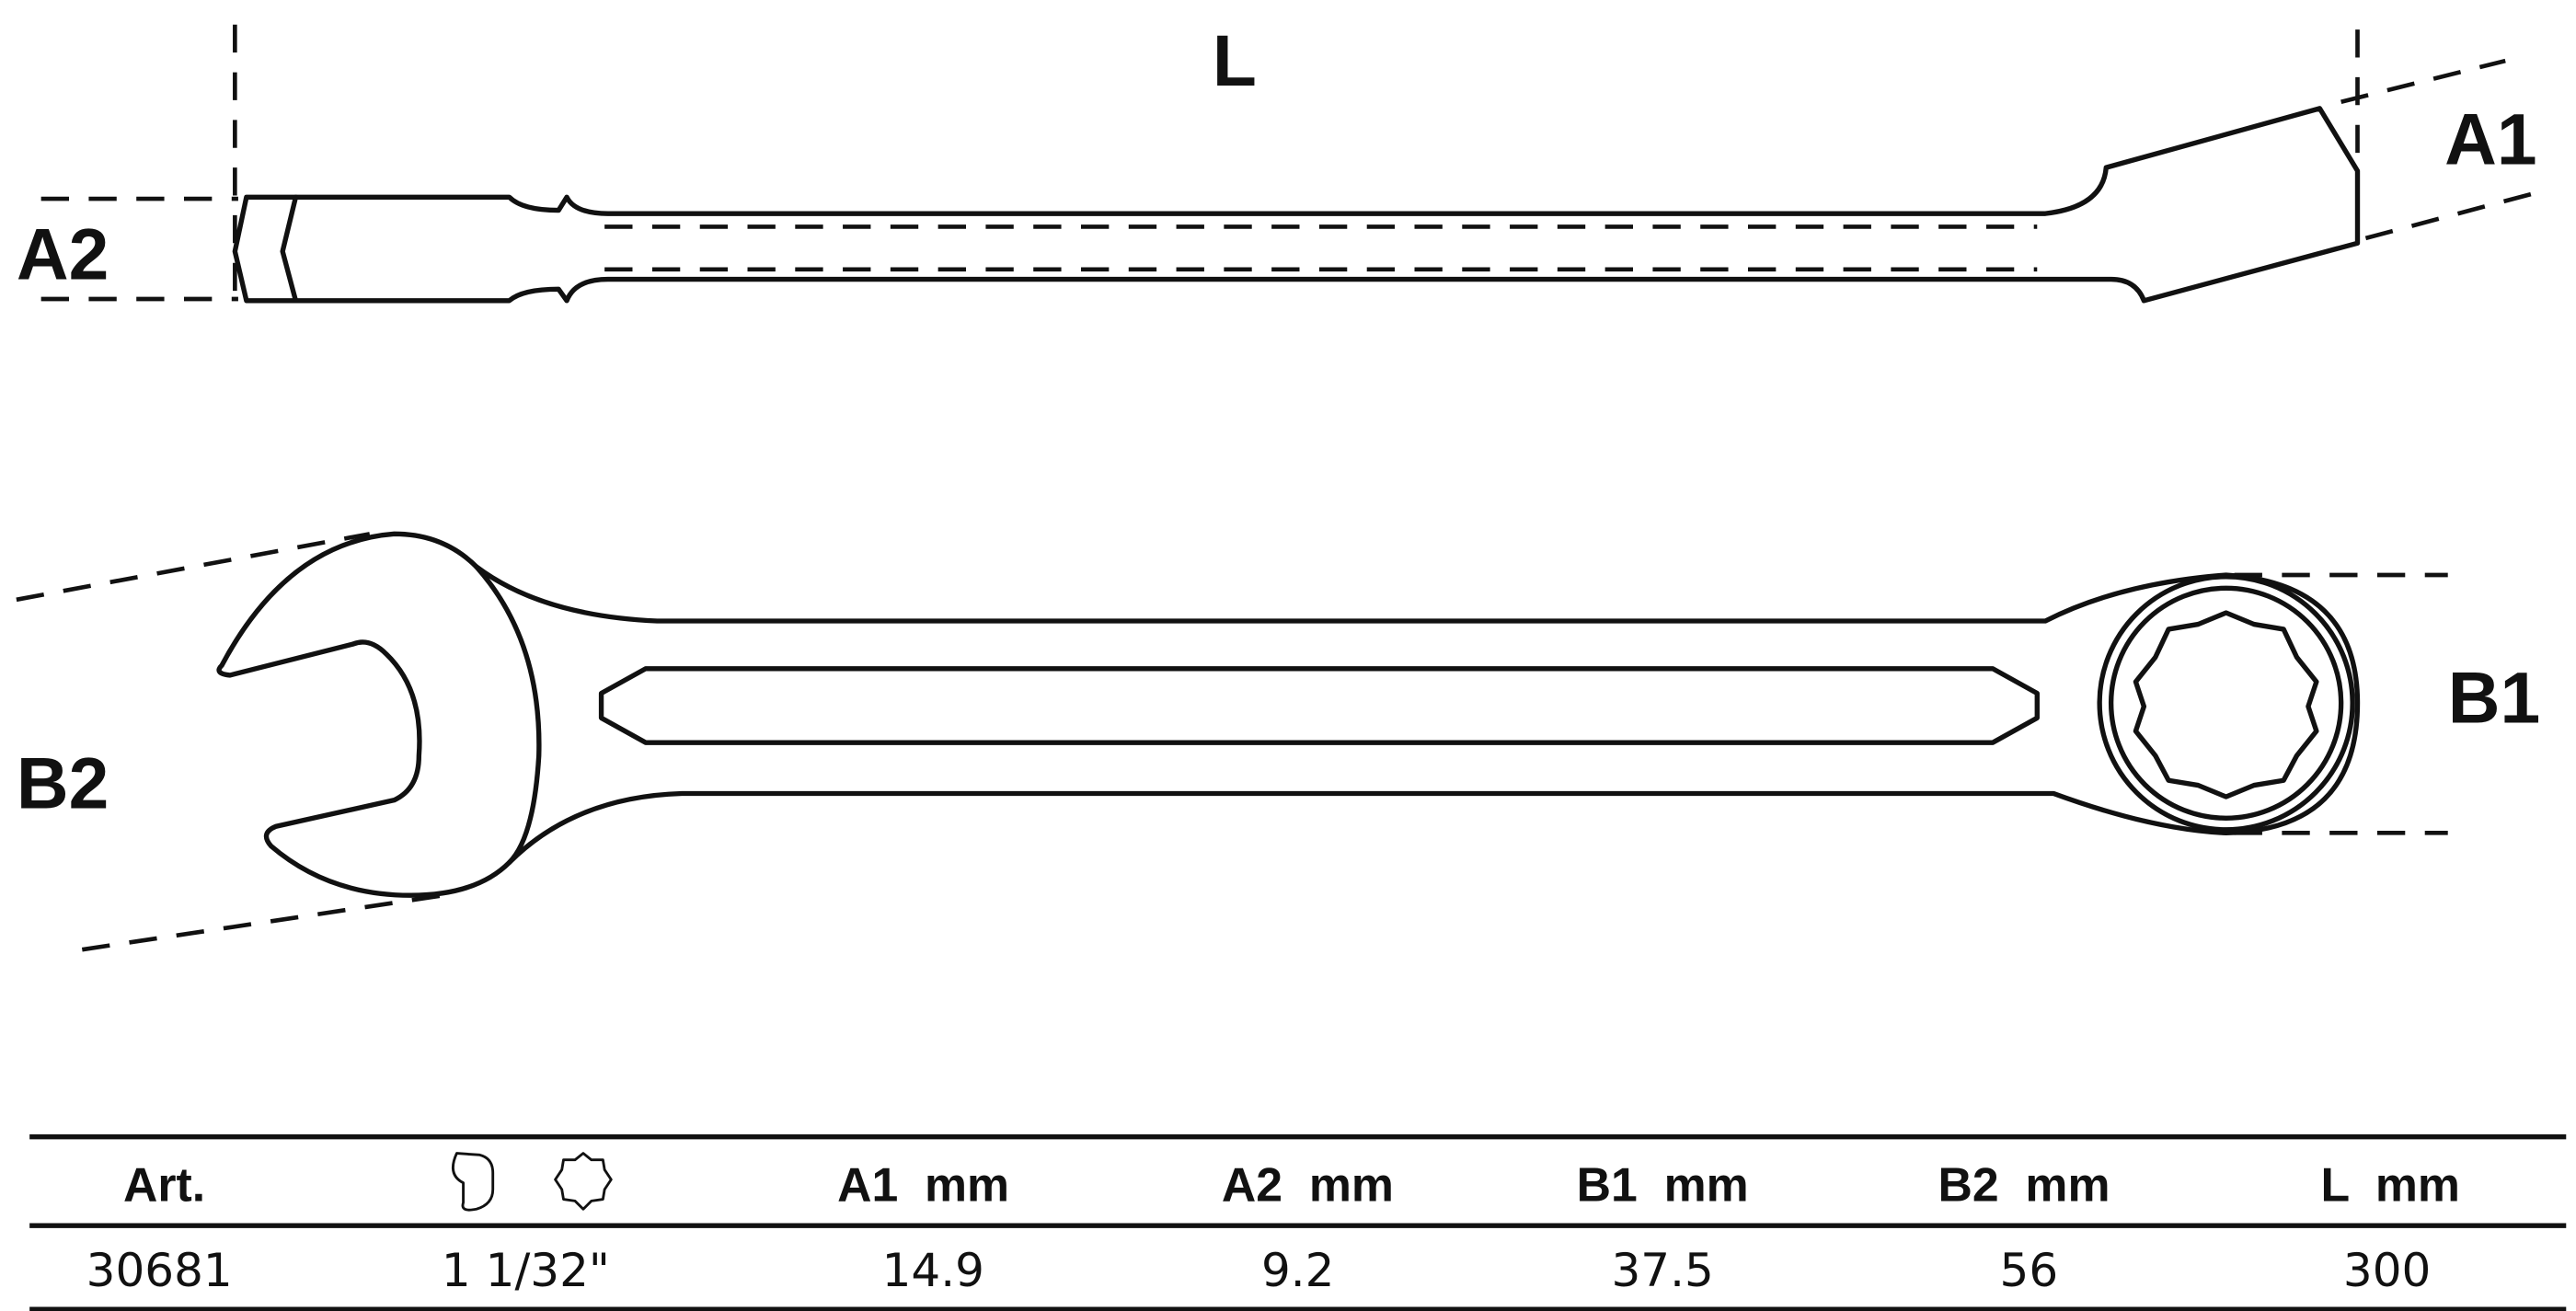  I want to click on header-l: L mm, so click(2390, 1184).